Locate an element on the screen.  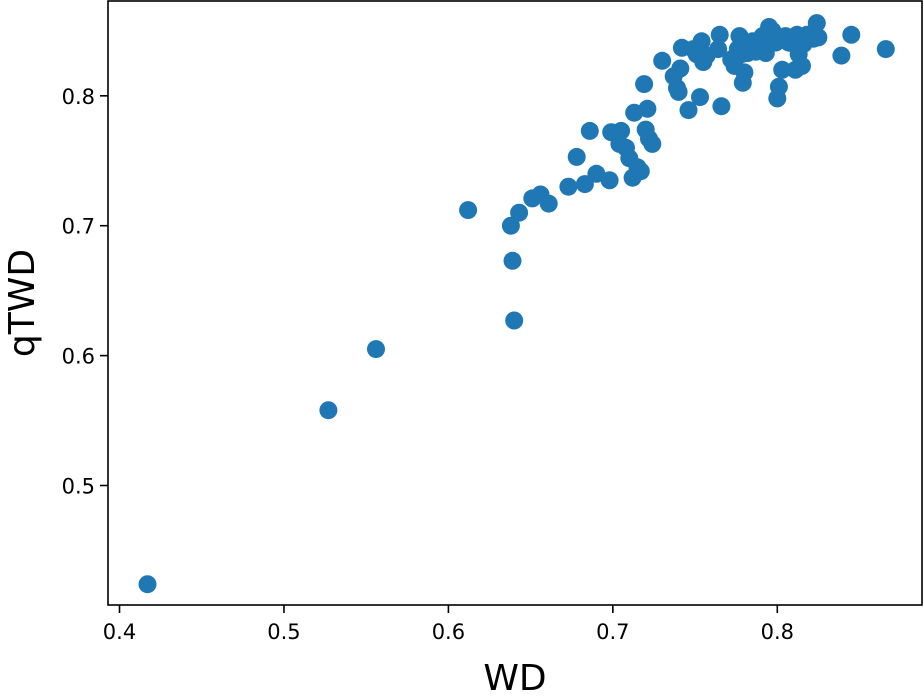
x-tick-label: 0.8 is located at coordinates (777, 632).